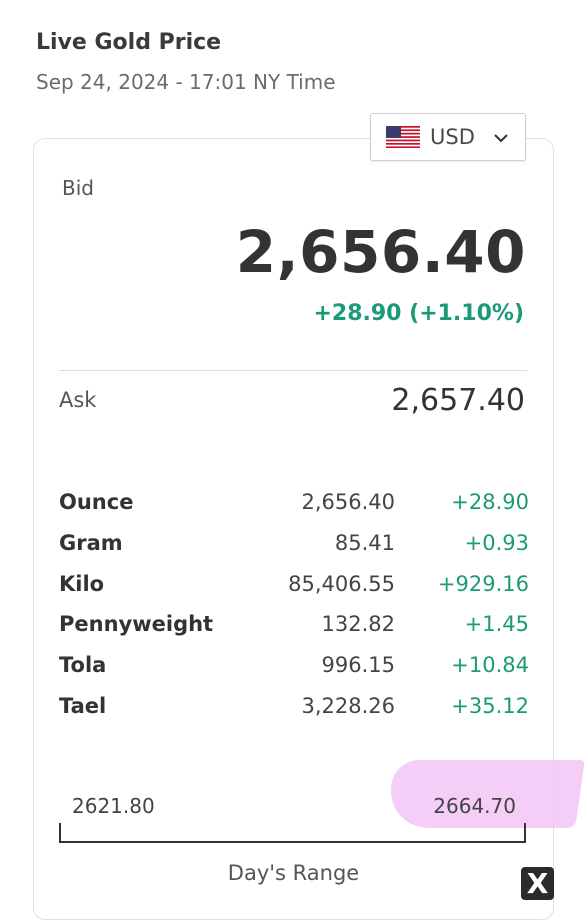 Image resolution: width=587 pixels, height=920 pixels. I want to click on unit-price: 132.82, so click(358, 624).